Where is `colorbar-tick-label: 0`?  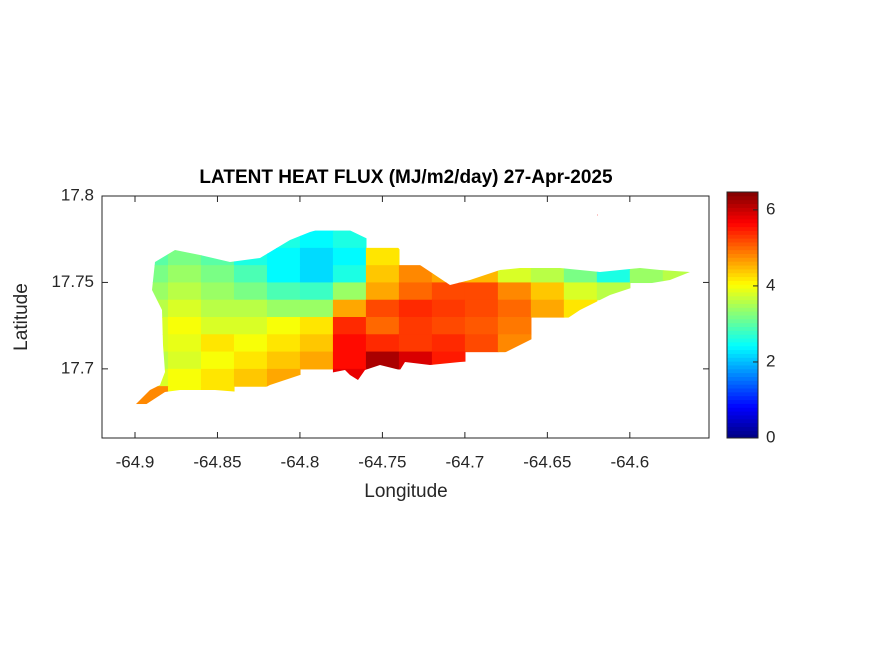 colorbar-tick-label: 0 is located at coordinates (770, 436).